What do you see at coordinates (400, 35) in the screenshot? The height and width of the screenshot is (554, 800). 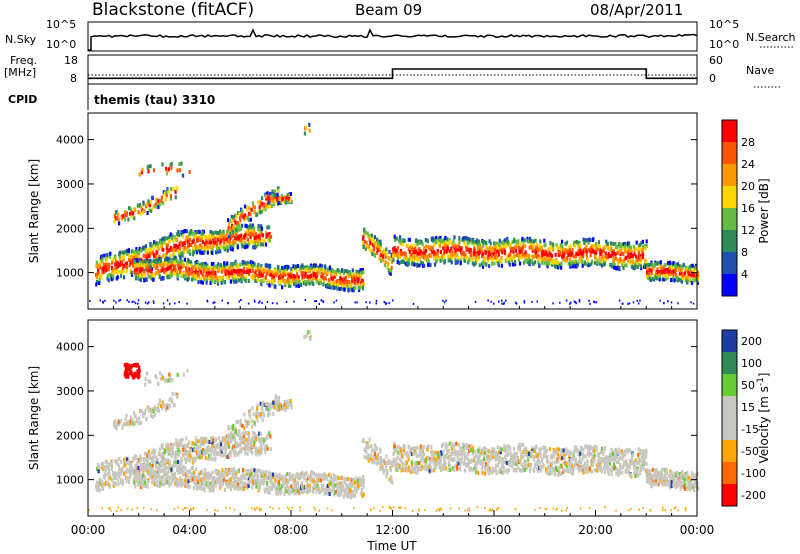 I see `noise-panel: N.Sky 10^5 10^0 10^5 10^0 N.Search` at bounding box center [400, 35].